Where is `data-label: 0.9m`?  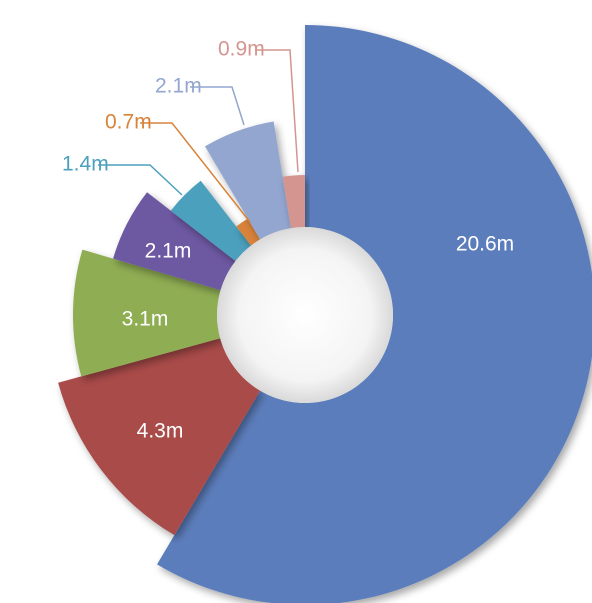 data-label: 0.9m is located at coordinates (241, 49).